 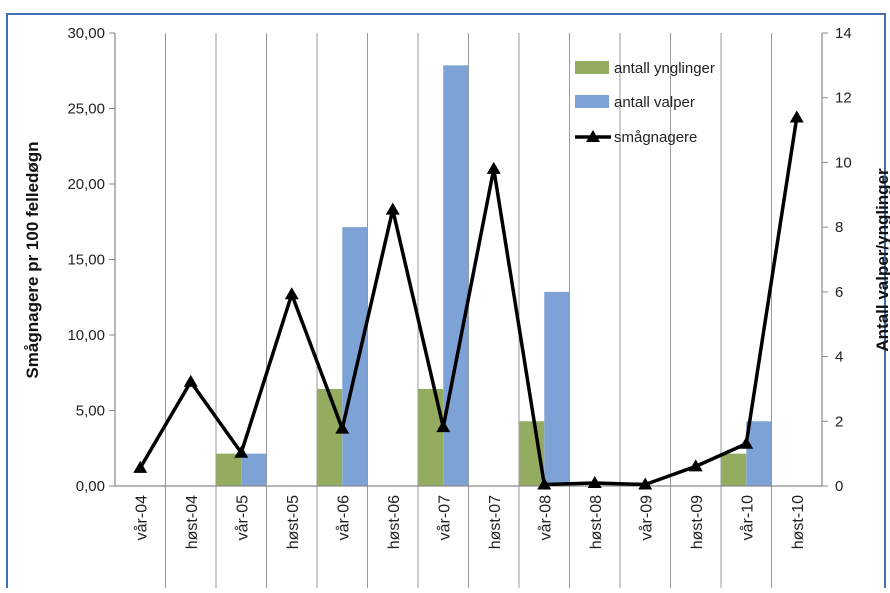 I want to click on y-right-tick-label: 0, so click(x=839, y=486).